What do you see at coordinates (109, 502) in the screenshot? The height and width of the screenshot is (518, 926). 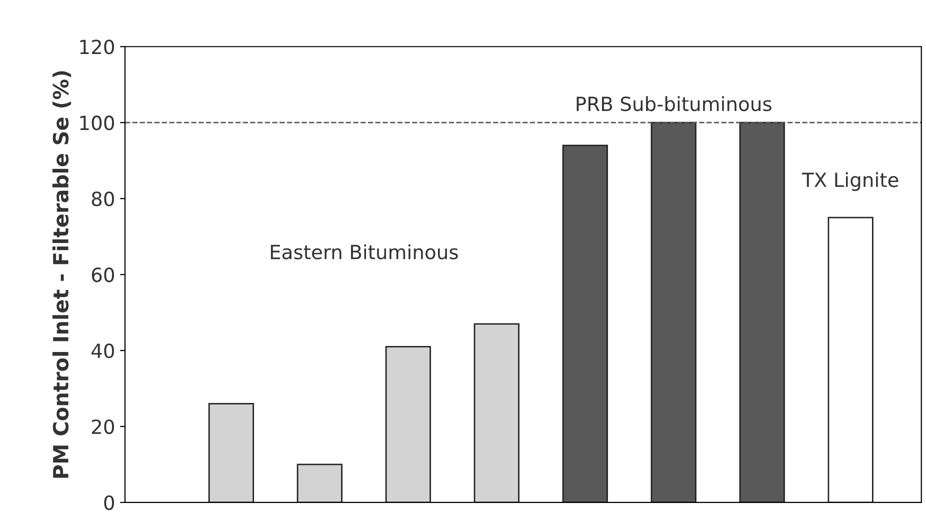 I see `y-tick-label: 0` at bounding box center [109, 502].